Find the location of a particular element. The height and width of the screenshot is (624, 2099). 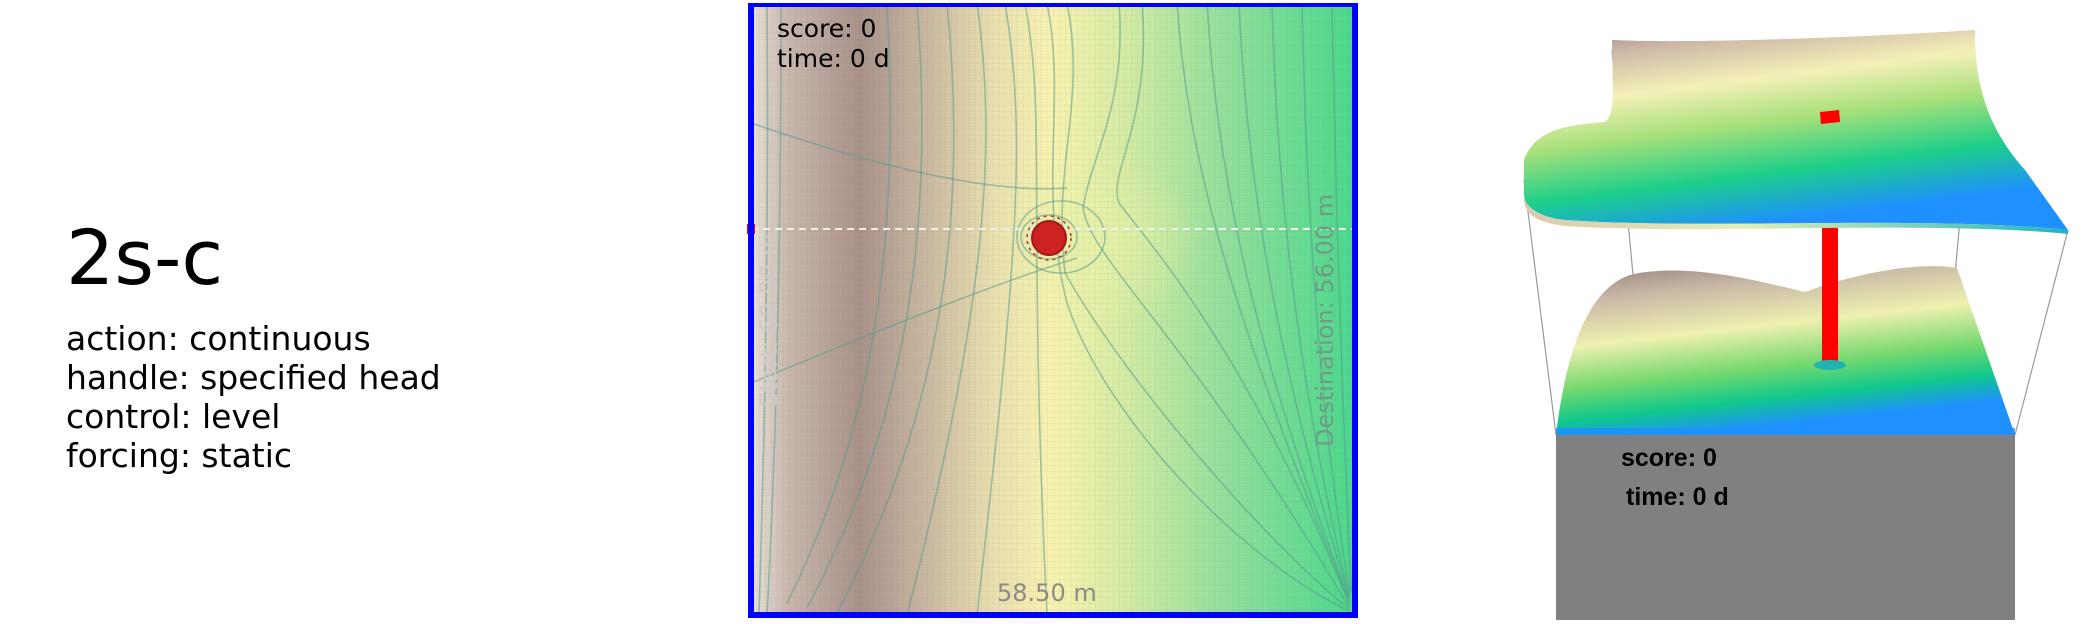

info-handle: handle: specified head is located at coordinates (253, 377).